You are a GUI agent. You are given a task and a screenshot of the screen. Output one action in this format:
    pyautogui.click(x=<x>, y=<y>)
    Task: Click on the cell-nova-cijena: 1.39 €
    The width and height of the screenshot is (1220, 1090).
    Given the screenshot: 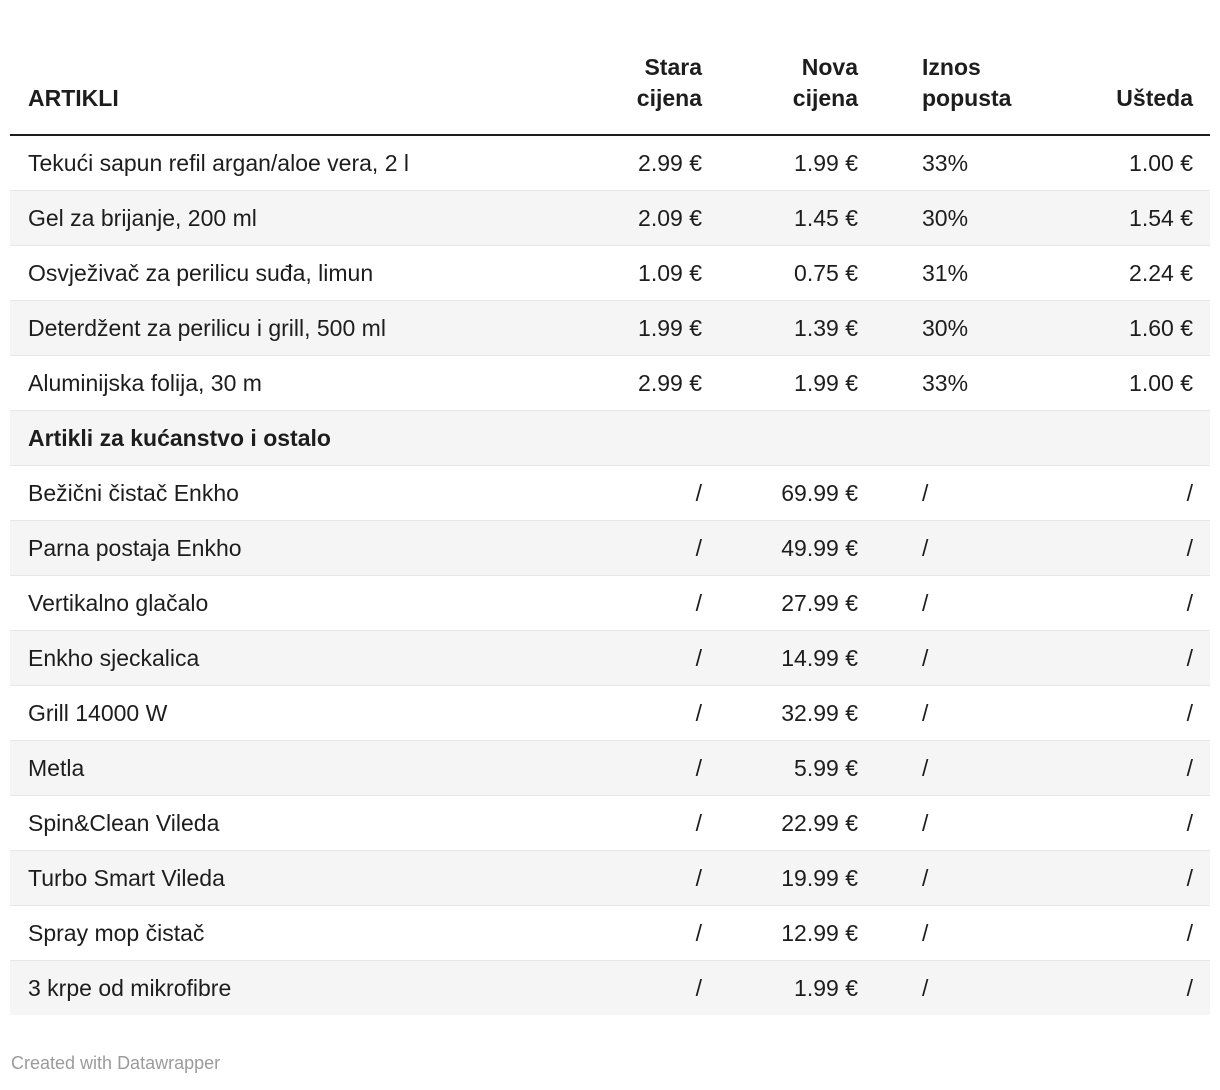 What is the action you would take?
    pyautogui.click(x=788, y=328)
    